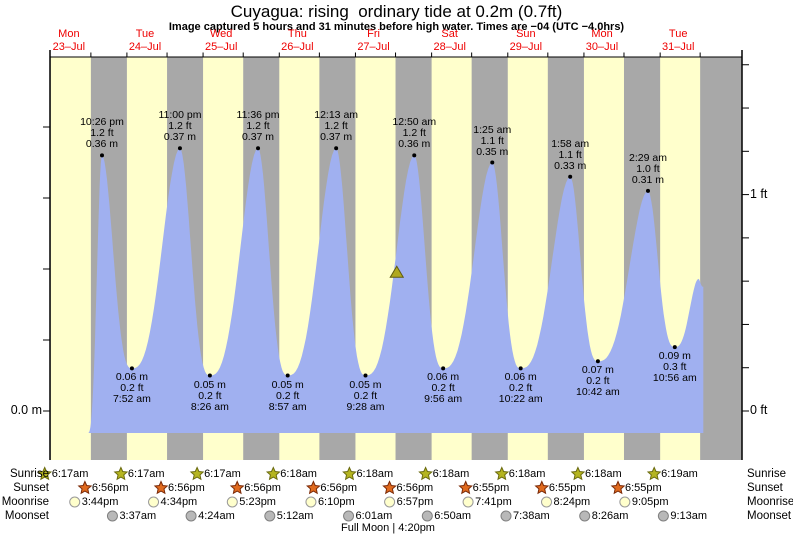  What do you see at coordinates (521, 388) in the screenshot?
I see `low-tide-annotation: 0.06 m 0.2 ft 10:22 am` at bounding box center [521, 388].